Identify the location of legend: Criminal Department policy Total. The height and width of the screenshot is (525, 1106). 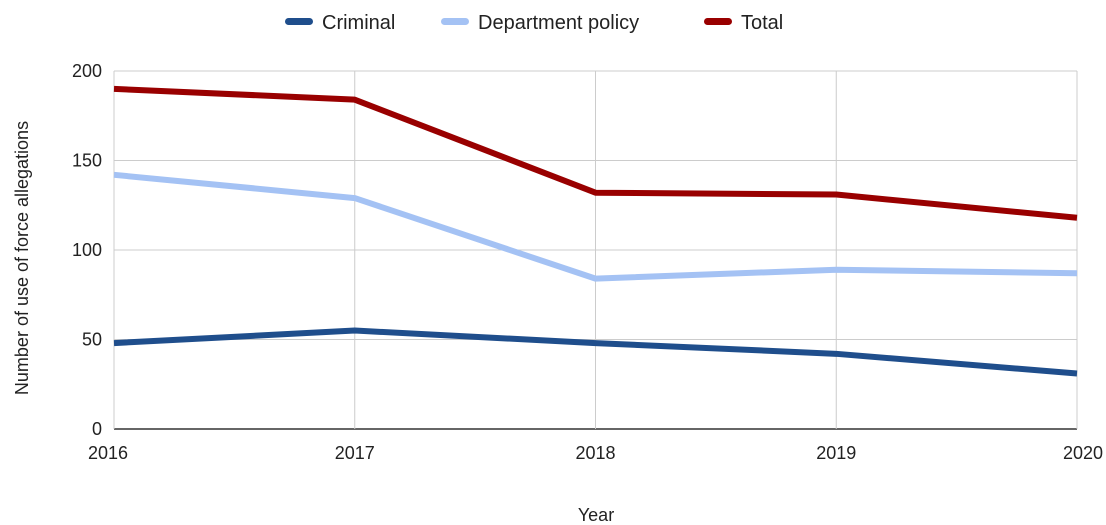
(534, 23).